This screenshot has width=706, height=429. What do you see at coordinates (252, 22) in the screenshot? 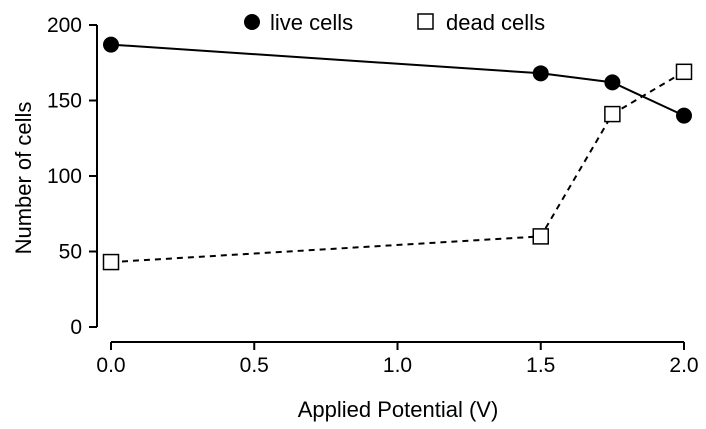
I see `legend-marker-live-cells` at bounding box center [252, 22].